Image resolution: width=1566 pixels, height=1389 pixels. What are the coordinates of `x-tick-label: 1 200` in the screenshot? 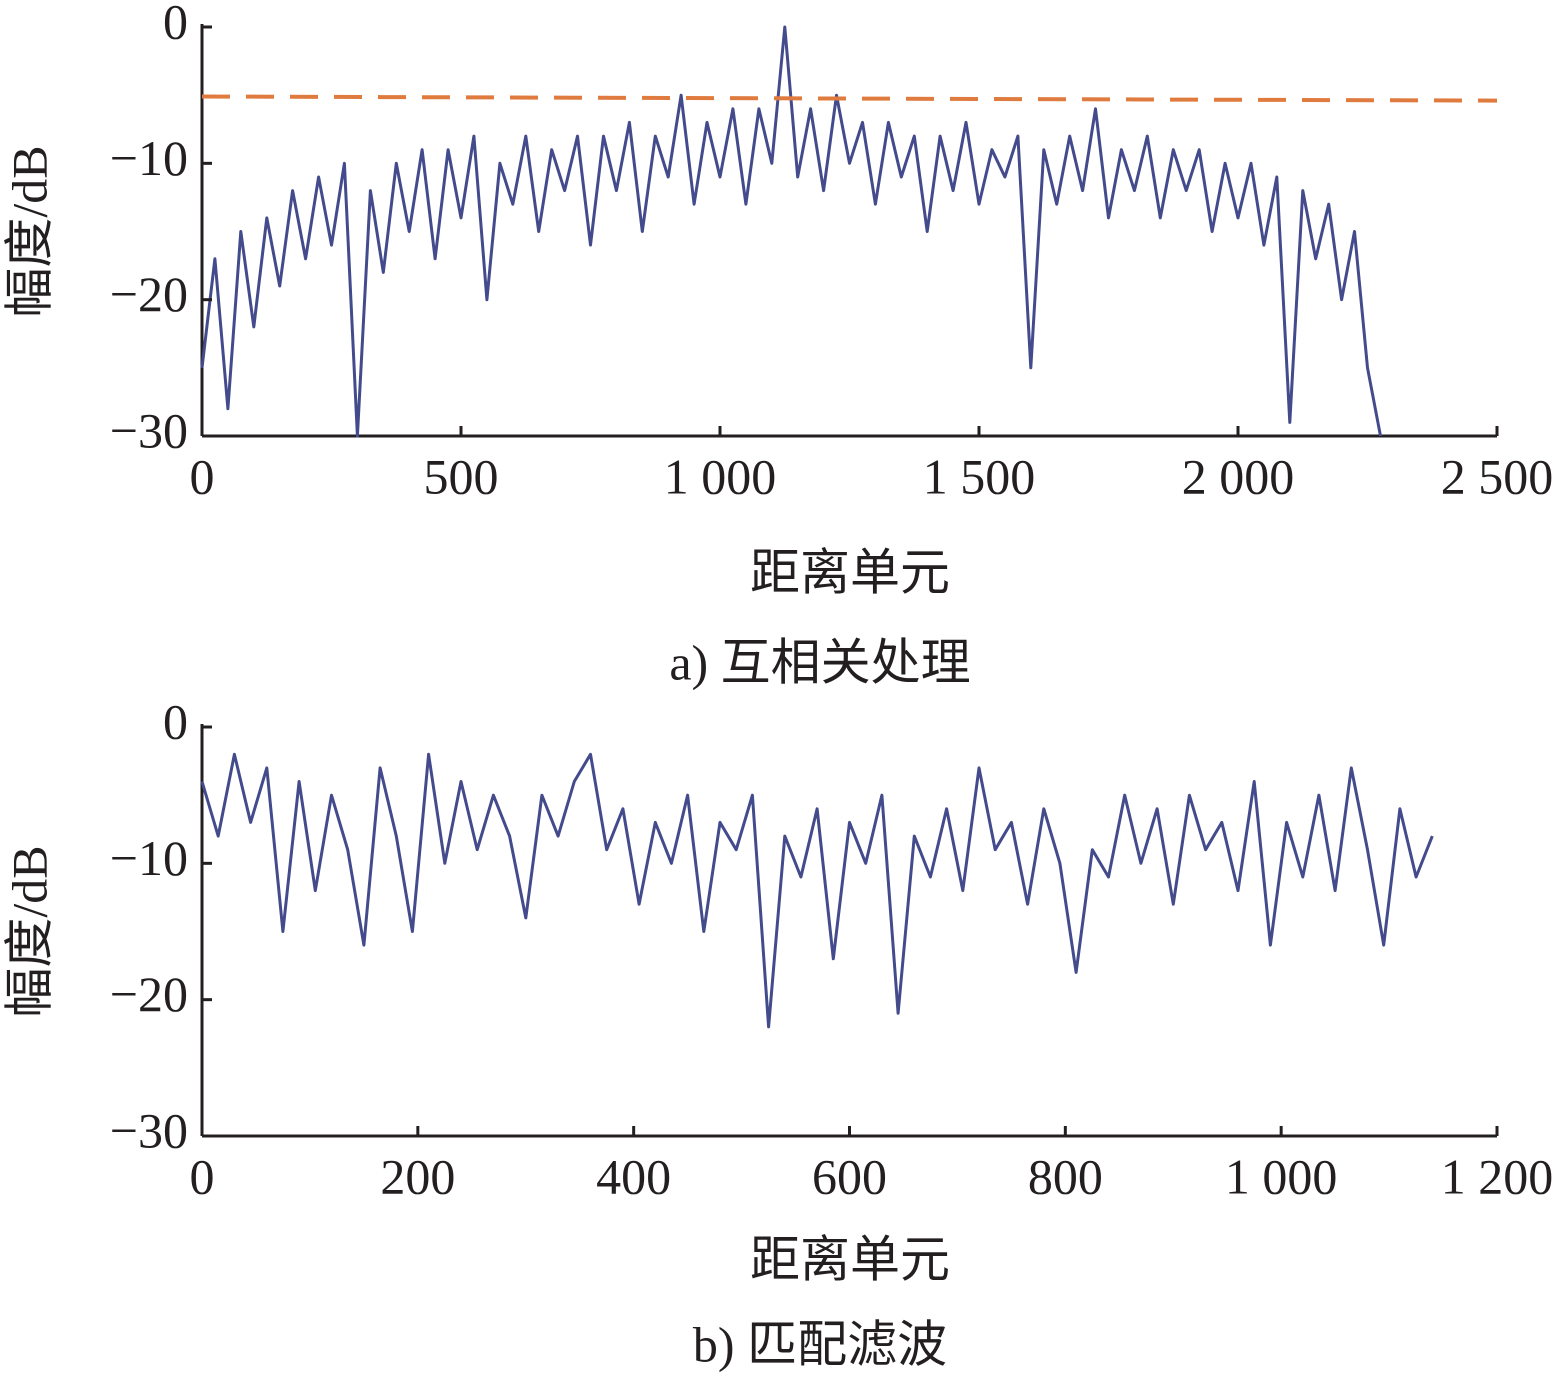 It's located at (1497, 1176).